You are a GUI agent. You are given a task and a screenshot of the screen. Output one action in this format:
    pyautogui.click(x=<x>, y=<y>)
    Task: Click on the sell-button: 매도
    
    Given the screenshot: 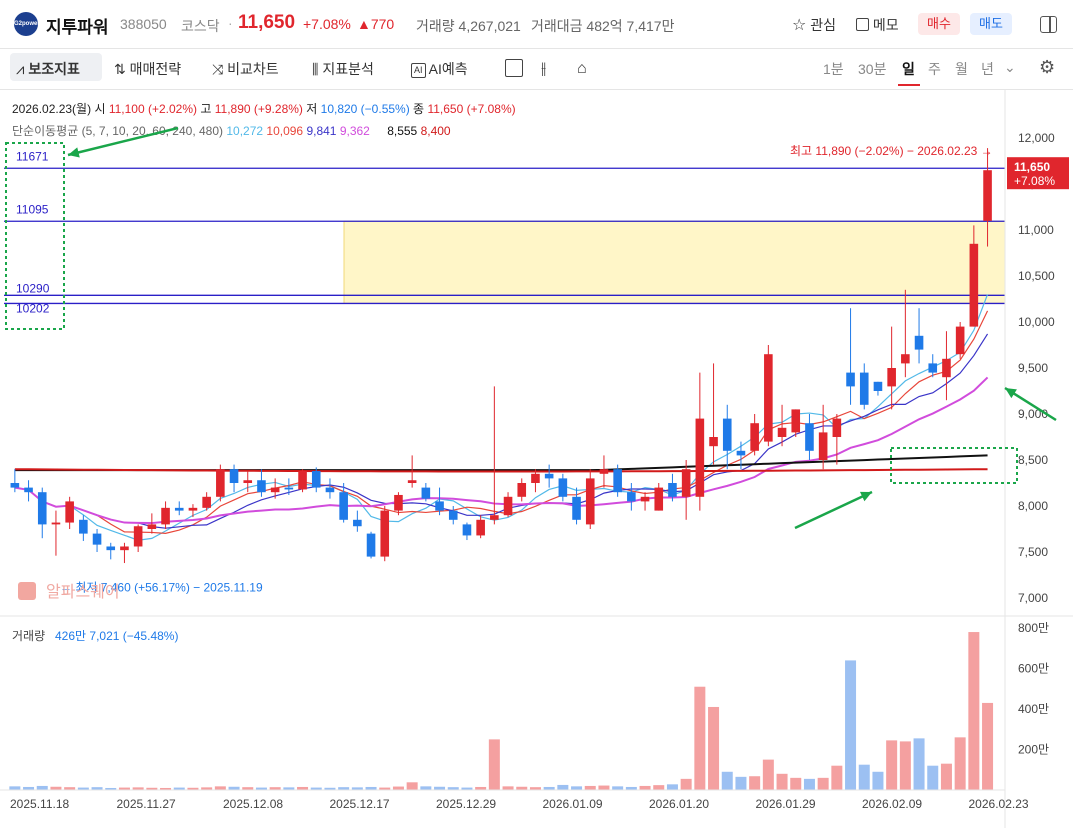 What is the action you would take?
    pyautogui.click(x=991, y=24)
    